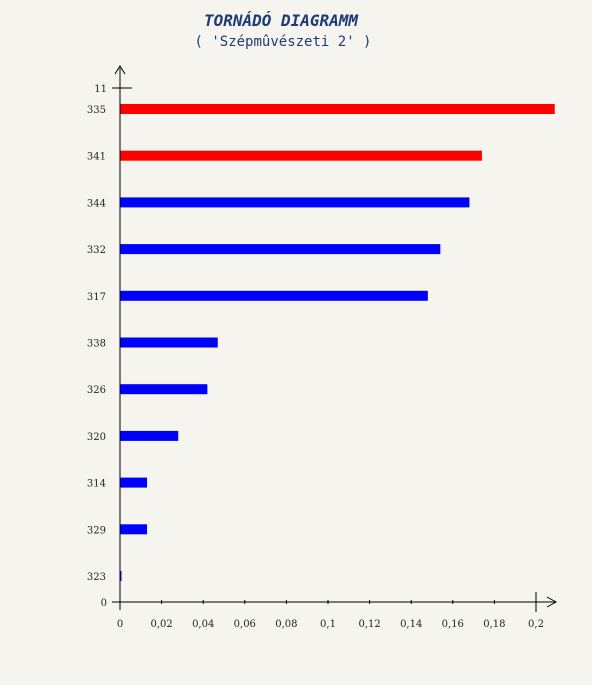  I want to click on y-tick-label-344: 344, so click(96, 203).